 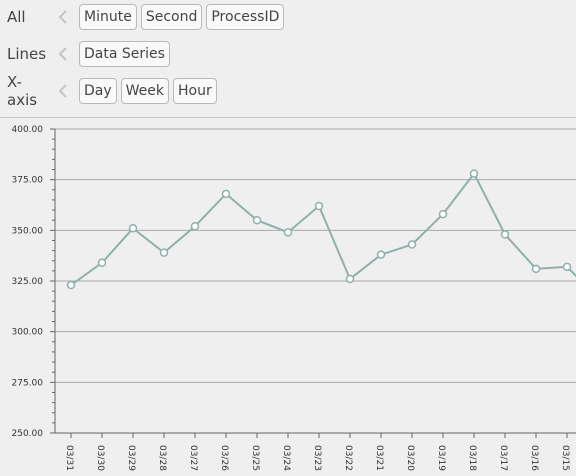 What do you see at coordinates (28, 383) in the screenshot?
I see `y-tick-label: 275.00` at bounding box center [28, 383].